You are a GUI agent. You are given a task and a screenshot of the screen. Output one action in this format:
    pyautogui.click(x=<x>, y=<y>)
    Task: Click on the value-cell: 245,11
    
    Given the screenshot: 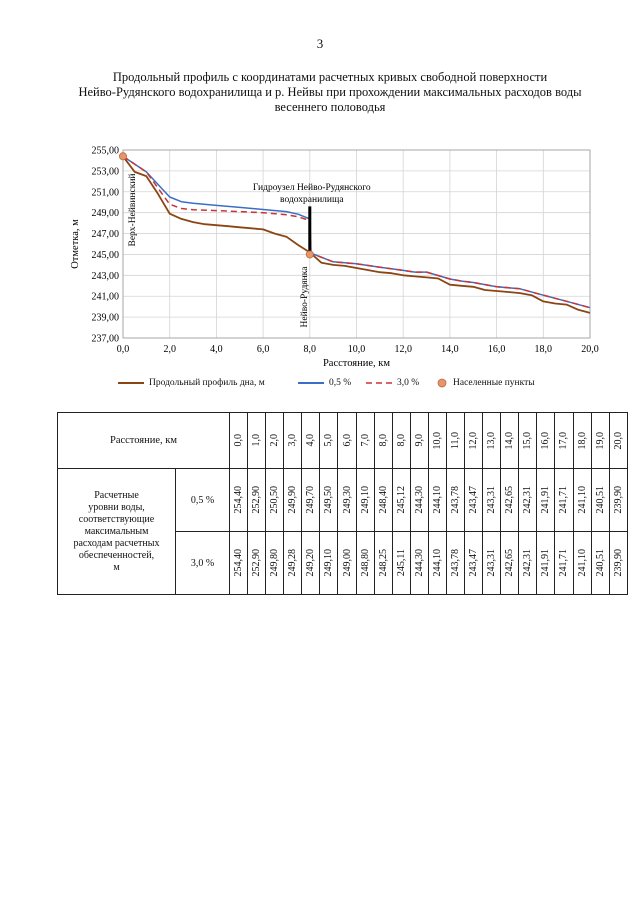 What is the action you would take?
    pyautogui.click(x=401, y=563)
    